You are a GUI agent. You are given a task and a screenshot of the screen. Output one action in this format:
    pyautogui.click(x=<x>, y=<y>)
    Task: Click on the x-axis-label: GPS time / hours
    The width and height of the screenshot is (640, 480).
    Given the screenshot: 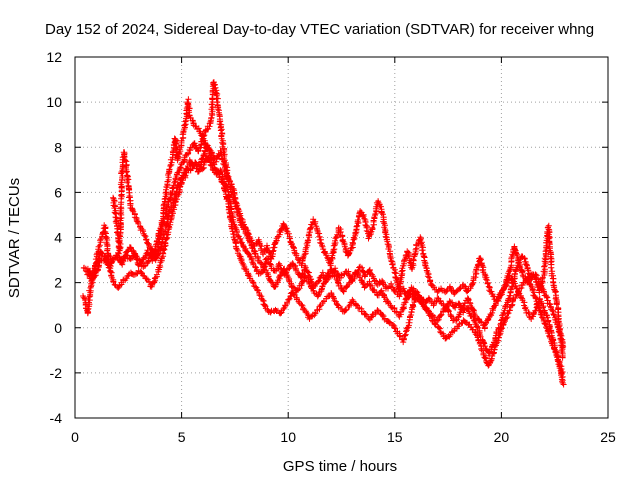 What is the action you would take?
    pyautogui.click(x=340, y=466)
    